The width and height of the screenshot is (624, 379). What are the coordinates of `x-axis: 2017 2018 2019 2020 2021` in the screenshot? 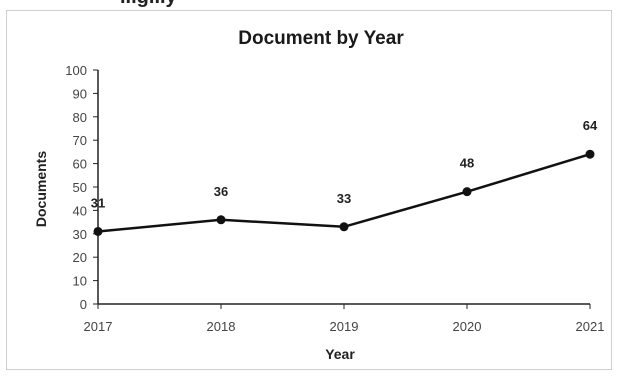 It's located at (344, 318).